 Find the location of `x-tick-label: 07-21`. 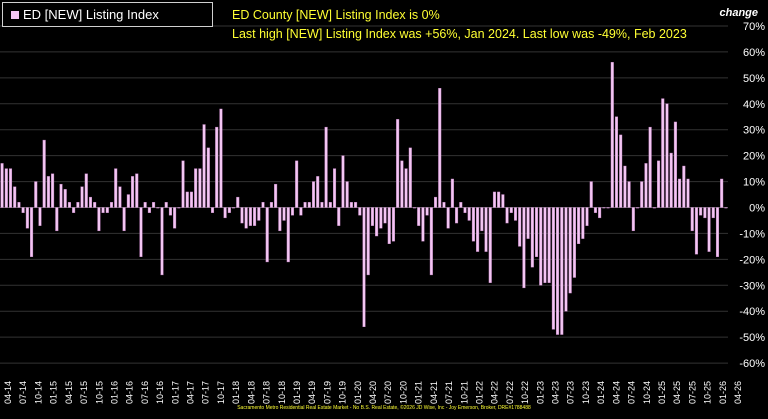

x-tick-label: 07-21 is located at coordinates (449, 392).